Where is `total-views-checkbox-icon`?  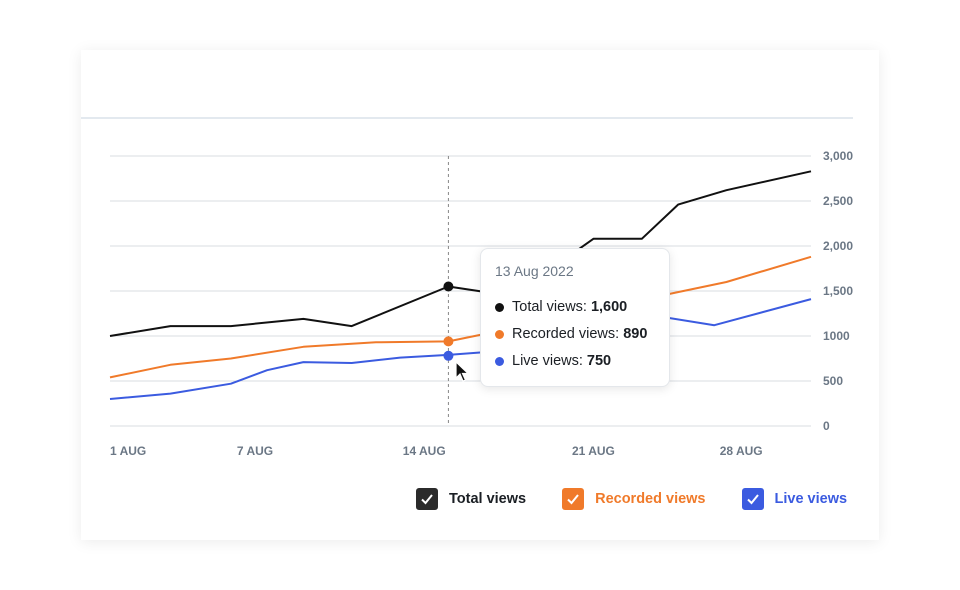 total-views-checkbox-icon is located at coordinates (427, 499).